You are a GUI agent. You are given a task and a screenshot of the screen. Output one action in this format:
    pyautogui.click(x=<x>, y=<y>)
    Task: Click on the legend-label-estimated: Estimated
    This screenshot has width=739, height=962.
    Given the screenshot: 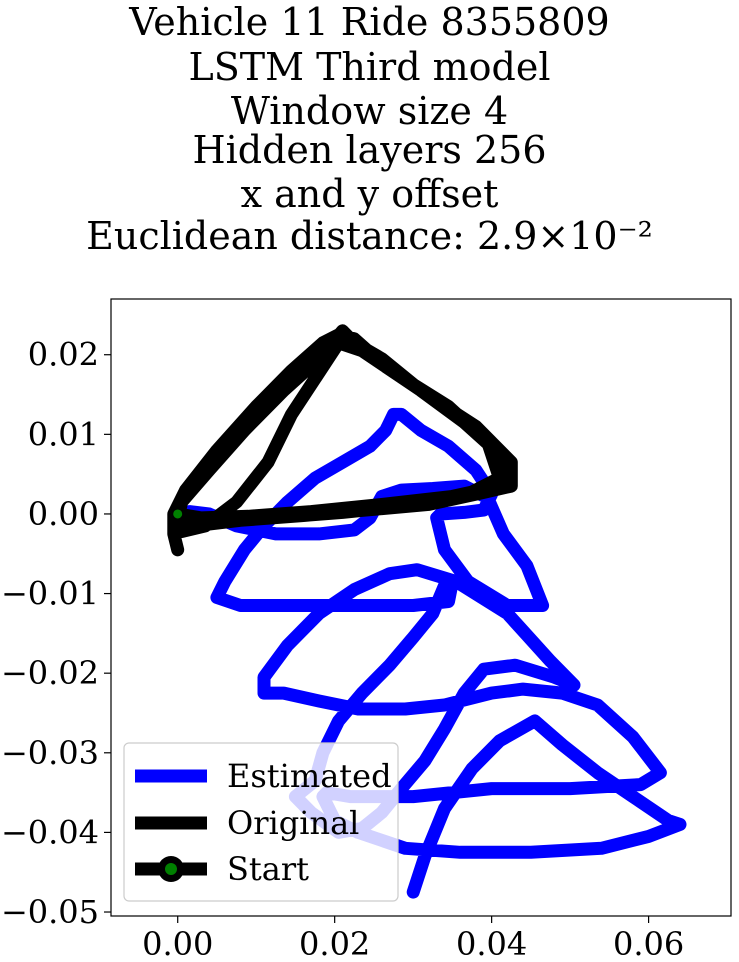 What is the action you would take?
    pyautogui.click(x=309, y=776)
    